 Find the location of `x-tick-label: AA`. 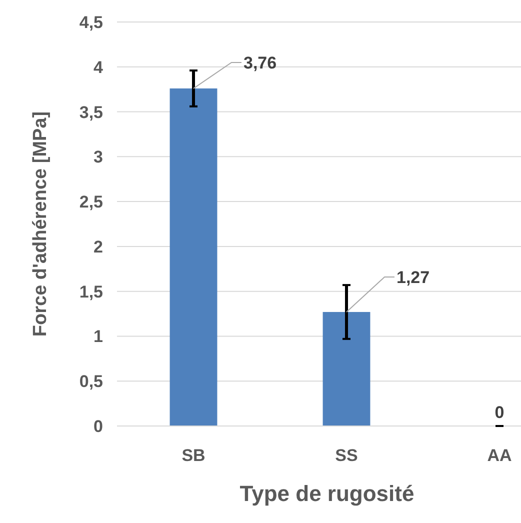

x-tick-label: AA is located at coordinates (499, 455).